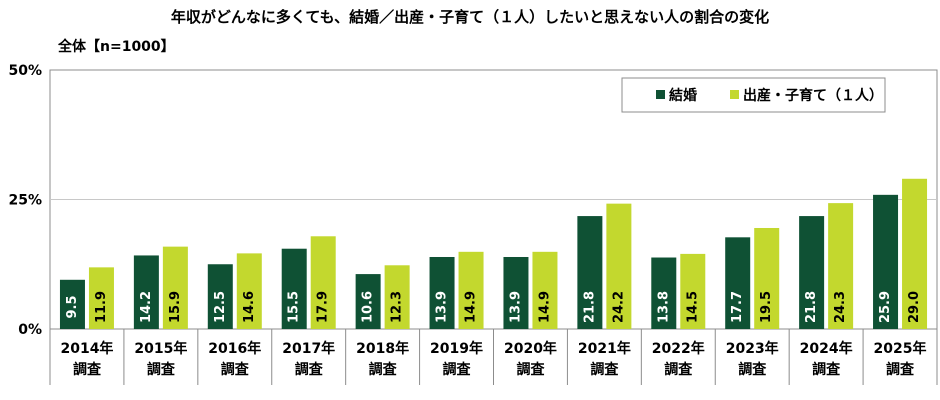  What do you see at coordinates (663, 307) in the screenshot?
I see `data-label: 13.8` at bounding box center [663, 307].